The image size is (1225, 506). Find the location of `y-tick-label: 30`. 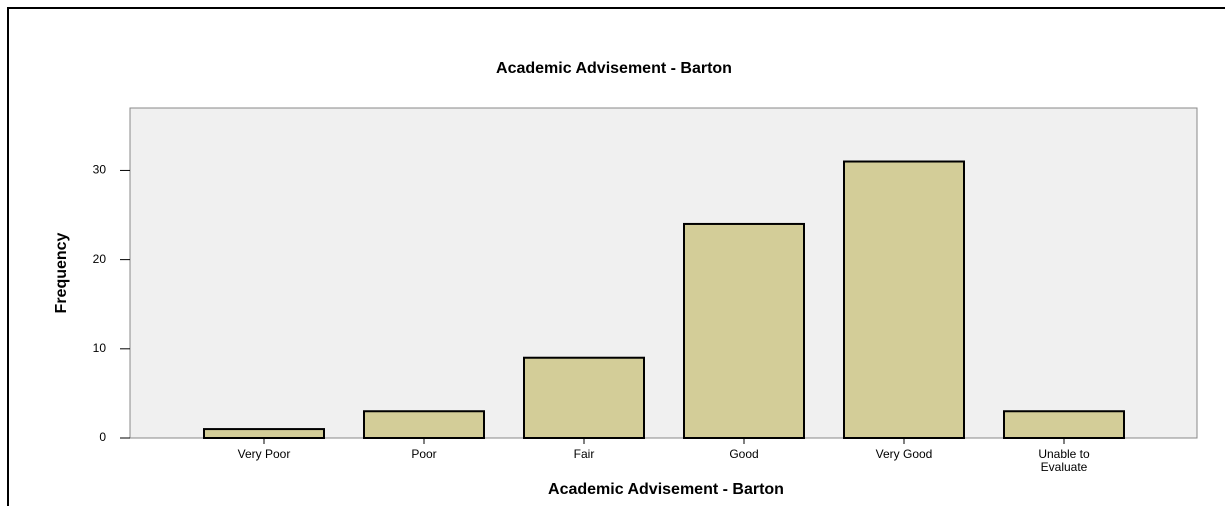

y-tick-label: 30 is located at coordinates (100, 170).